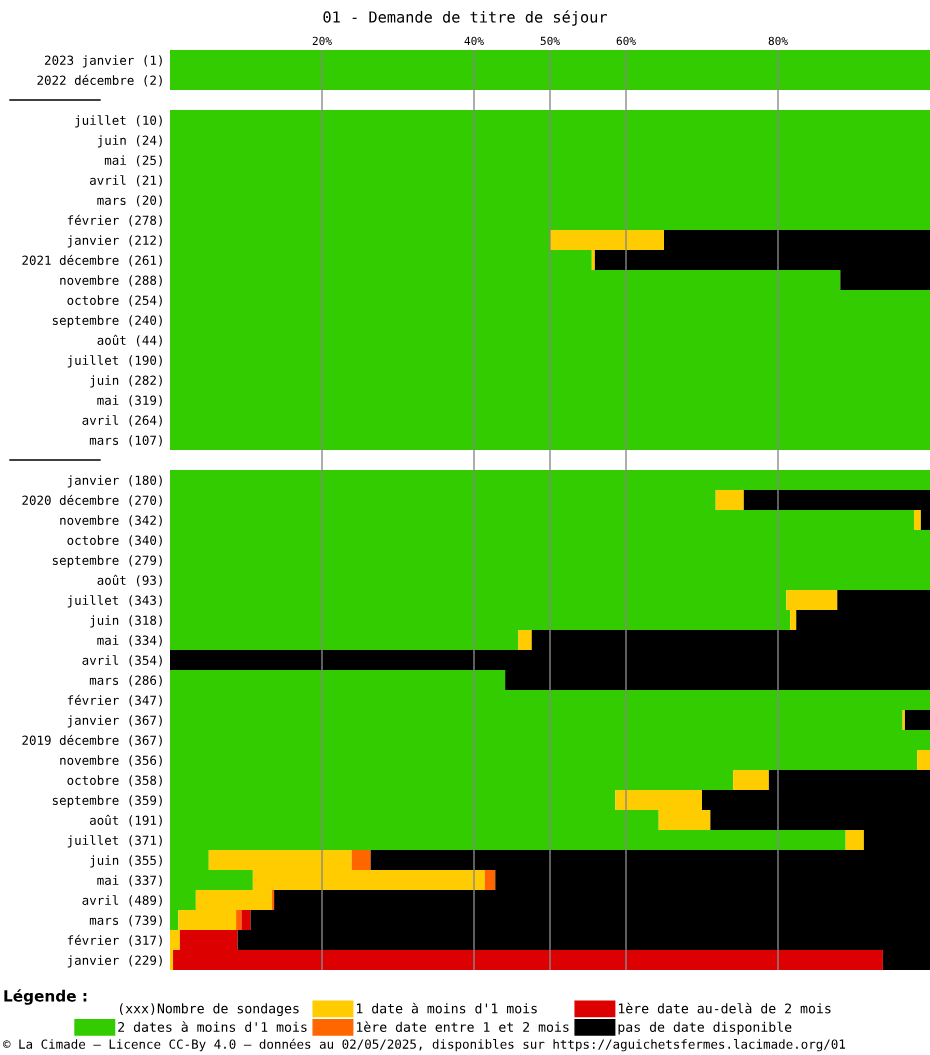  I want to click on x-tick-label: 40%, so click(474, 41).